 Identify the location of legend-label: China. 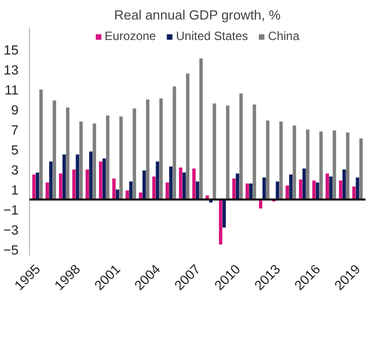
(284, 36).